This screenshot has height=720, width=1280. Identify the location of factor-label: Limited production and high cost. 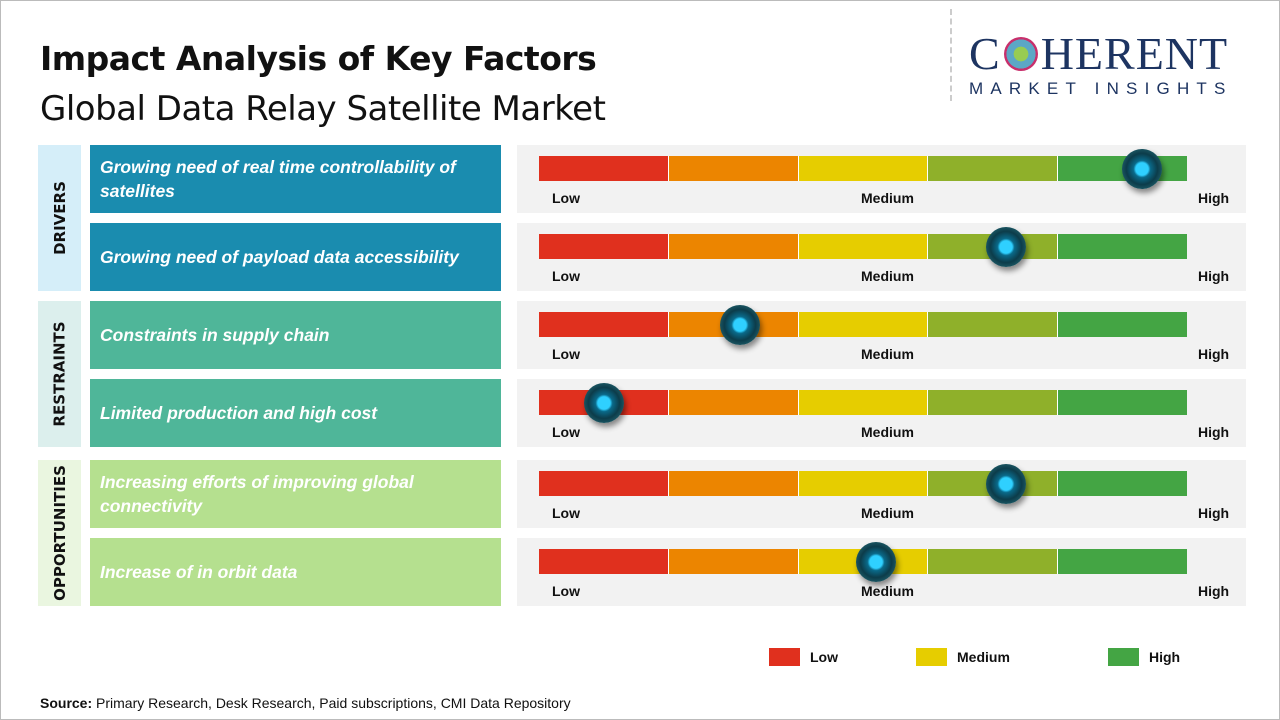
(295, 413).